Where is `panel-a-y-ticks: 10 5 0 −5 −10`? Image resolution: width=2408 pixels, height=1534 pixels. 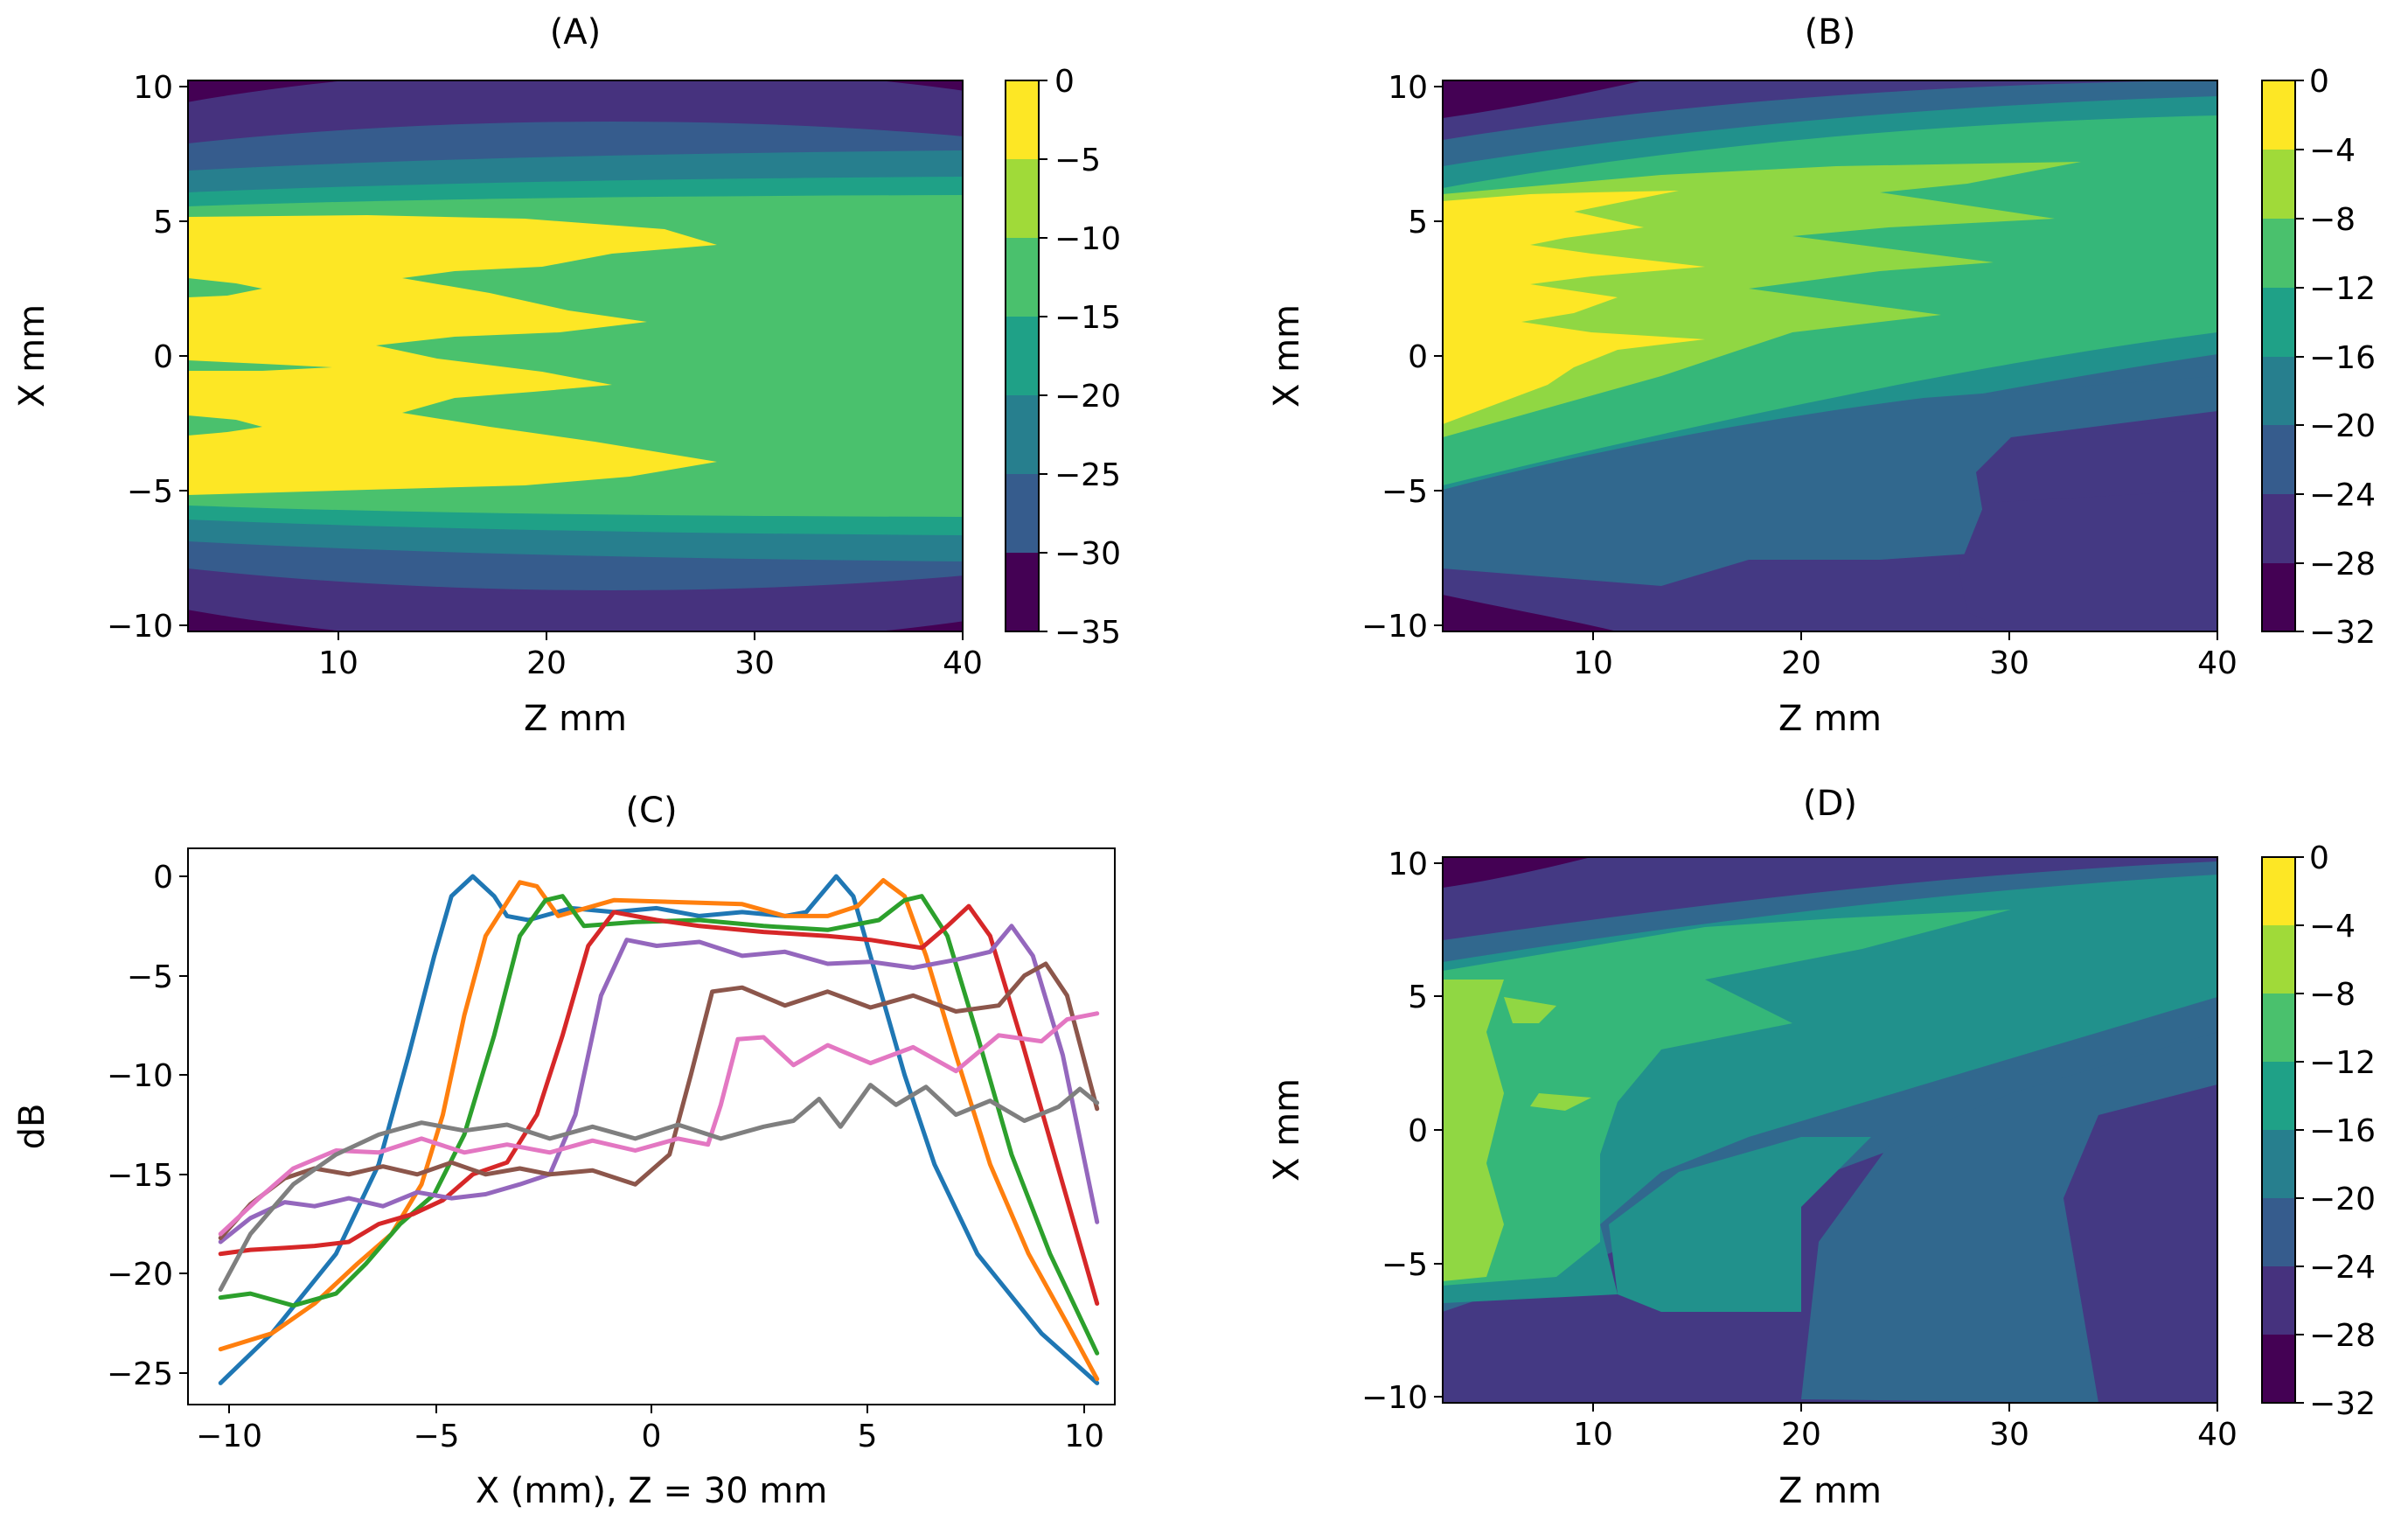
panel-a-y-ticks: 10 5 0 −5 −10 is located at coordinates (147, 357).